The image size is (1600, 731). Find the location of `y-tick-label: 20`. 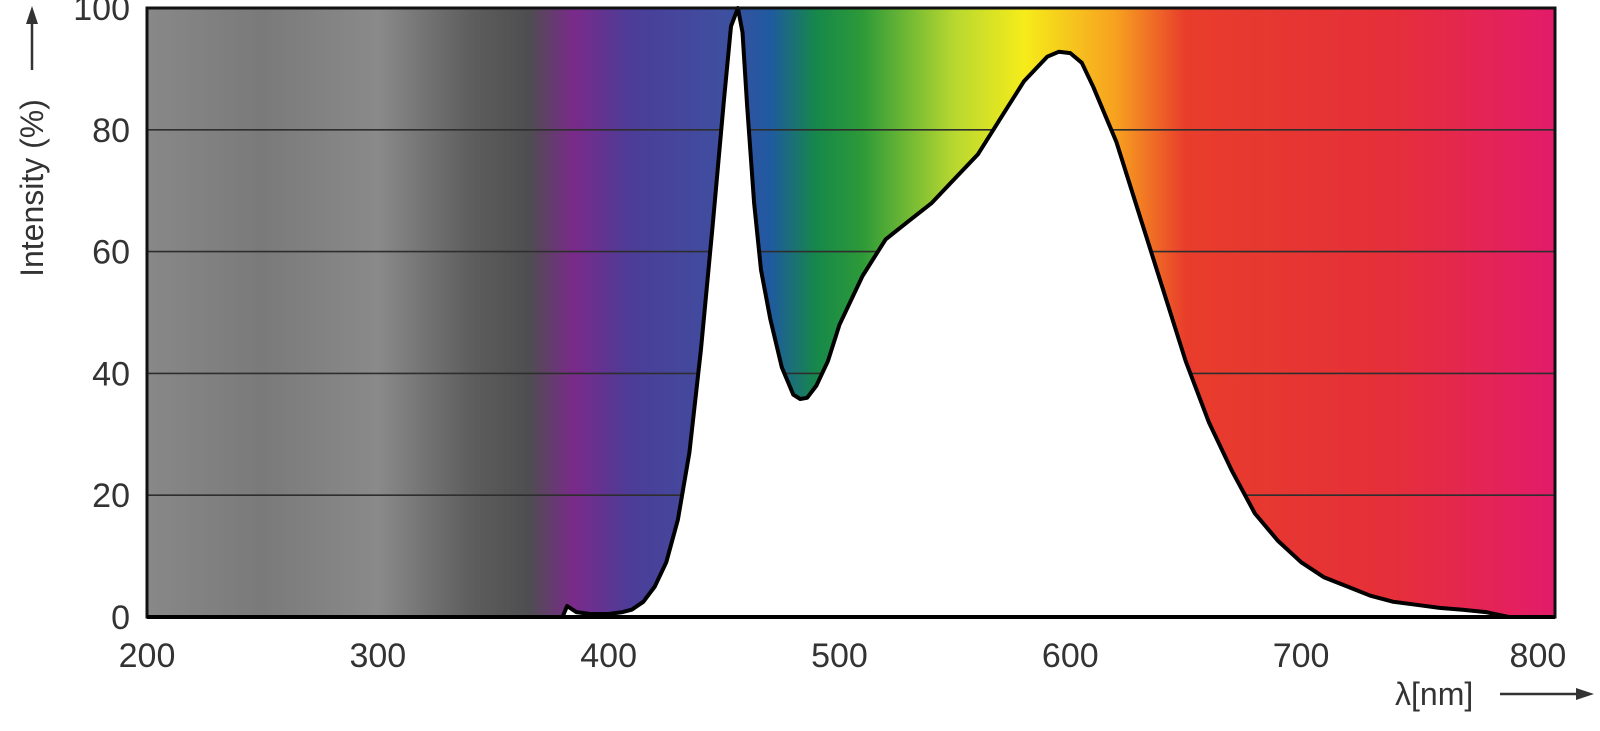

y-tick-label: 20 is located at coordinates (111, 496).